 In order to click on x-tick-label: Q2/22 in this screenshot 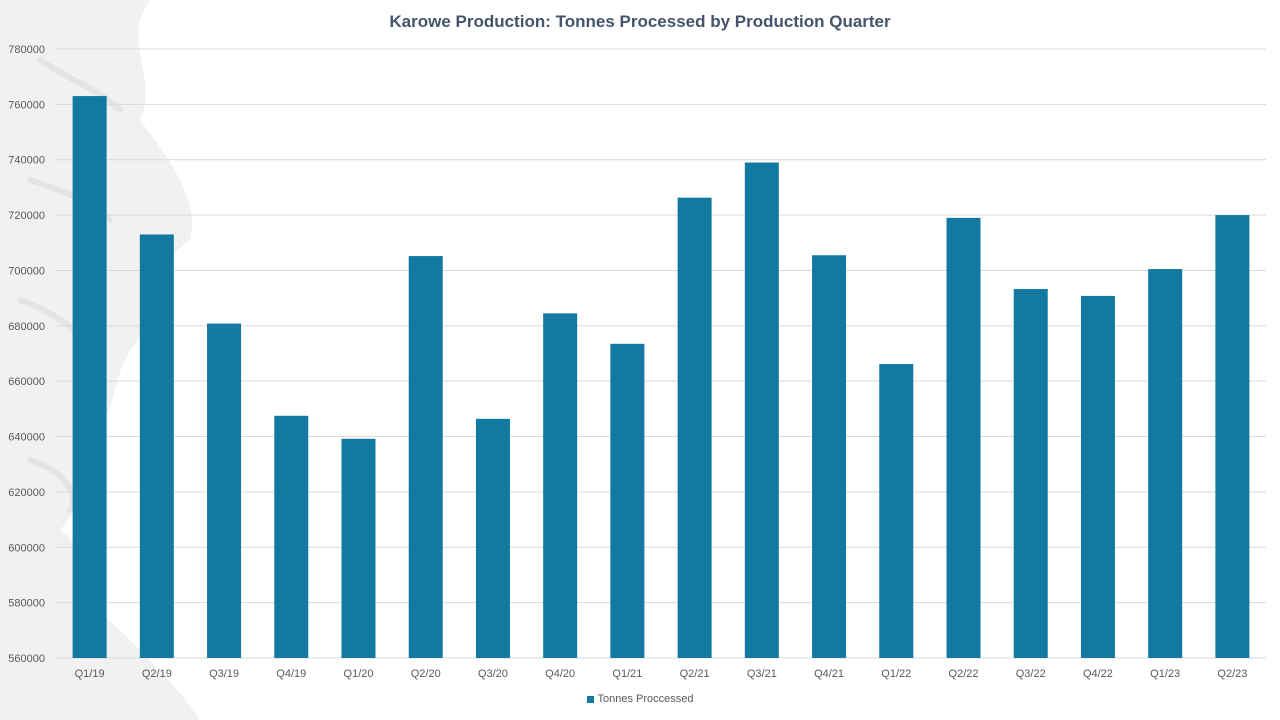, I will do `click(964, 674)`.